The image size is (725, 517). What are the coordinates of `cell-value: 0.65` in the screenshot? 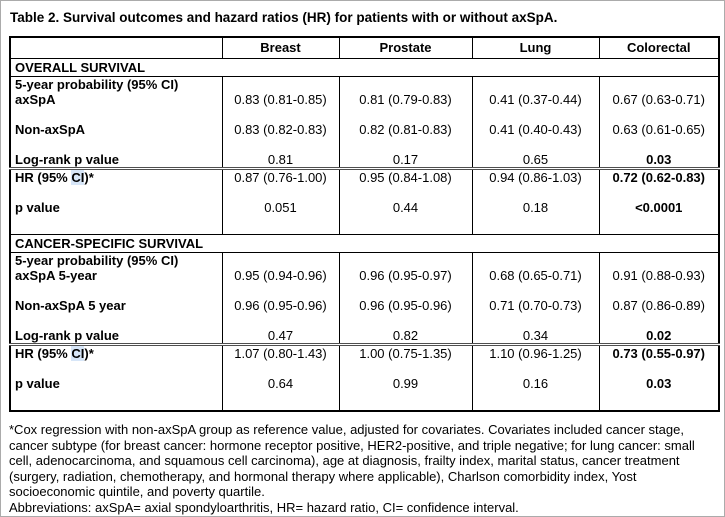 It's located at (535, 159).